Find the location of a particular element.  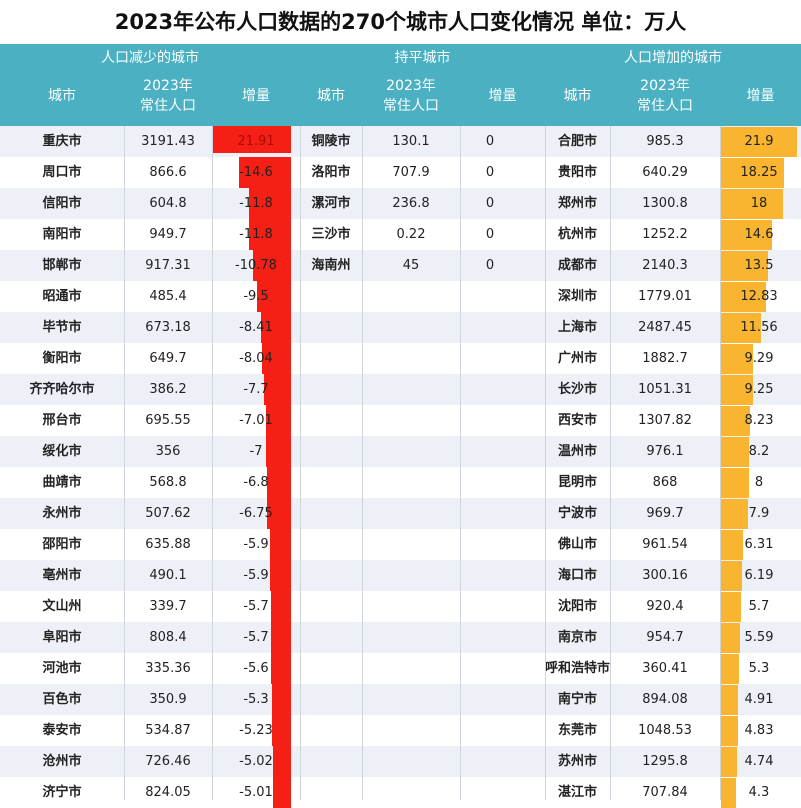

decrease-city: 邯郸市 is located at coordinates (62, 265).